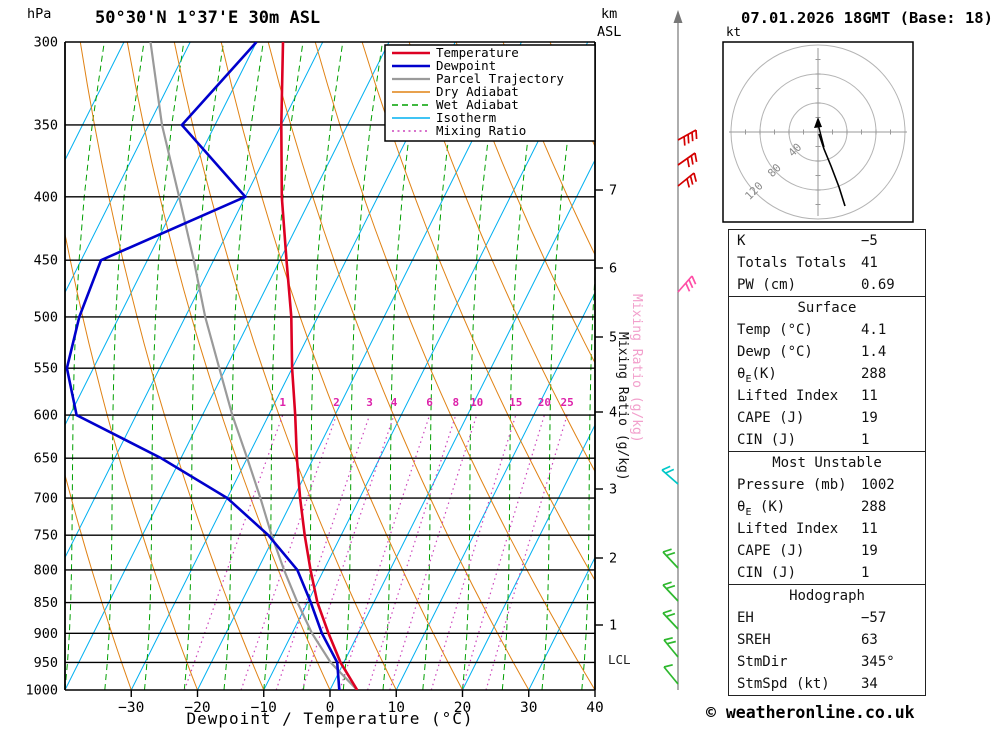 Image resolution: width=1000 pixels, height=733 pixels. I want to click on index-row: θE(K) 288, so click(827, 374).